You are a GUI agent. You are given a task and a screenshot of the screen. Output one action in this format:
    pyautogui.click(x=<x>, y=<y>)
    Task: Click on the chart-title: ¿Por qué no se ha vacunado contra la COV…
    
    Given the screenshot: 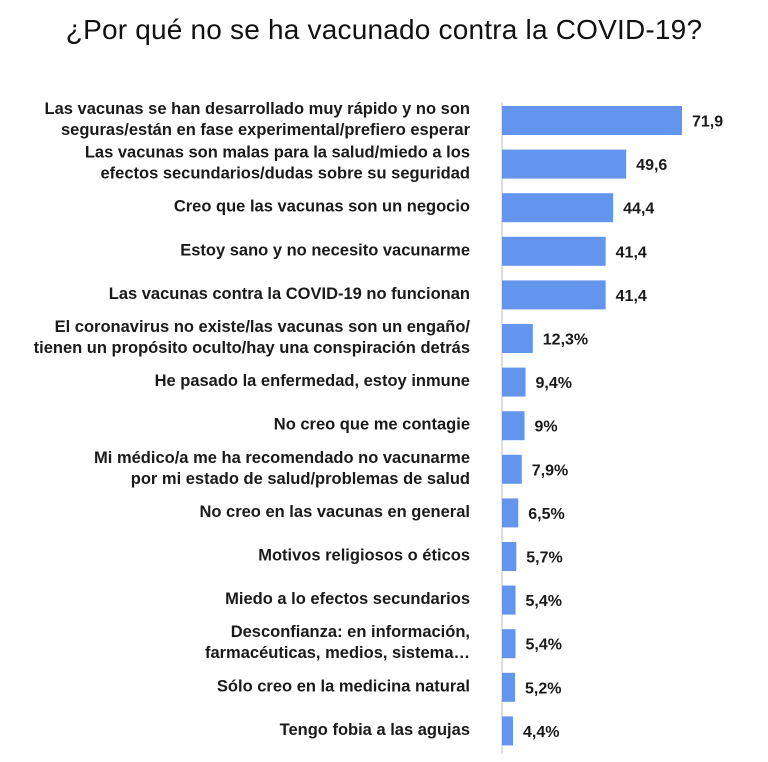 What is the action you would take?
    pyautogui.click(x=384, y=29)
    